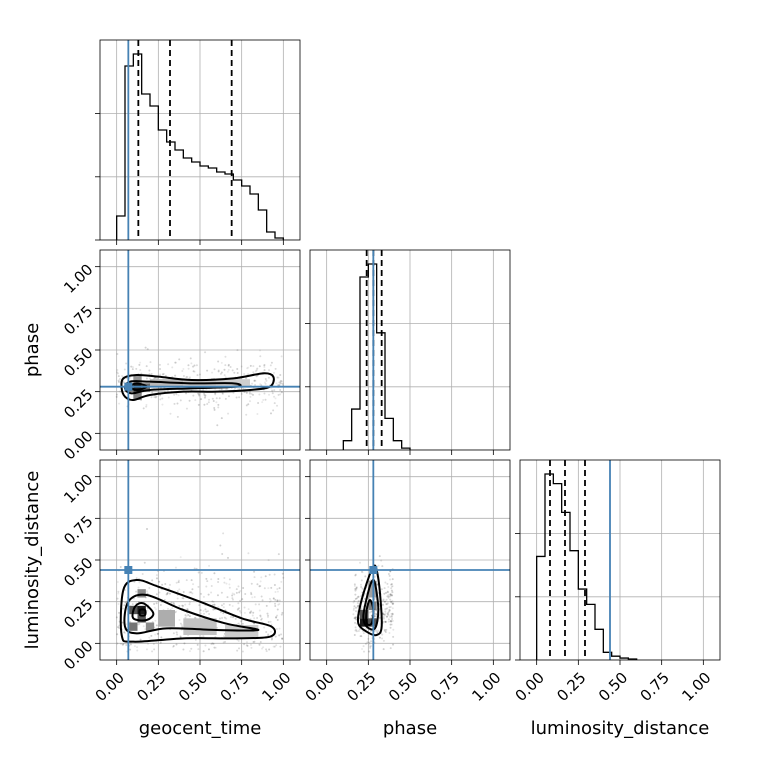 Image resolution: width=760 pixels, height=760 pixels. What do you see at coordinates (78, 613) in the screenshot?
I see `y-tick-label: 0.25` at bounding box center [78, 613].